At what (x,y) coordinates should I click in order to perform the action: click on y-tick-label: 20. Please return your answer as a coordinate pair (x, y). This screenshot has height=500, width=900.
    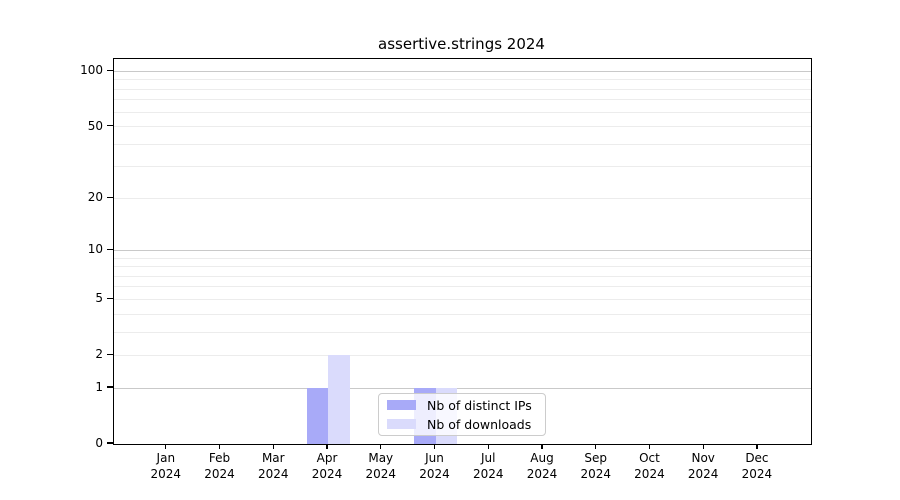
    Looking at the image, I should click on (95, 197).